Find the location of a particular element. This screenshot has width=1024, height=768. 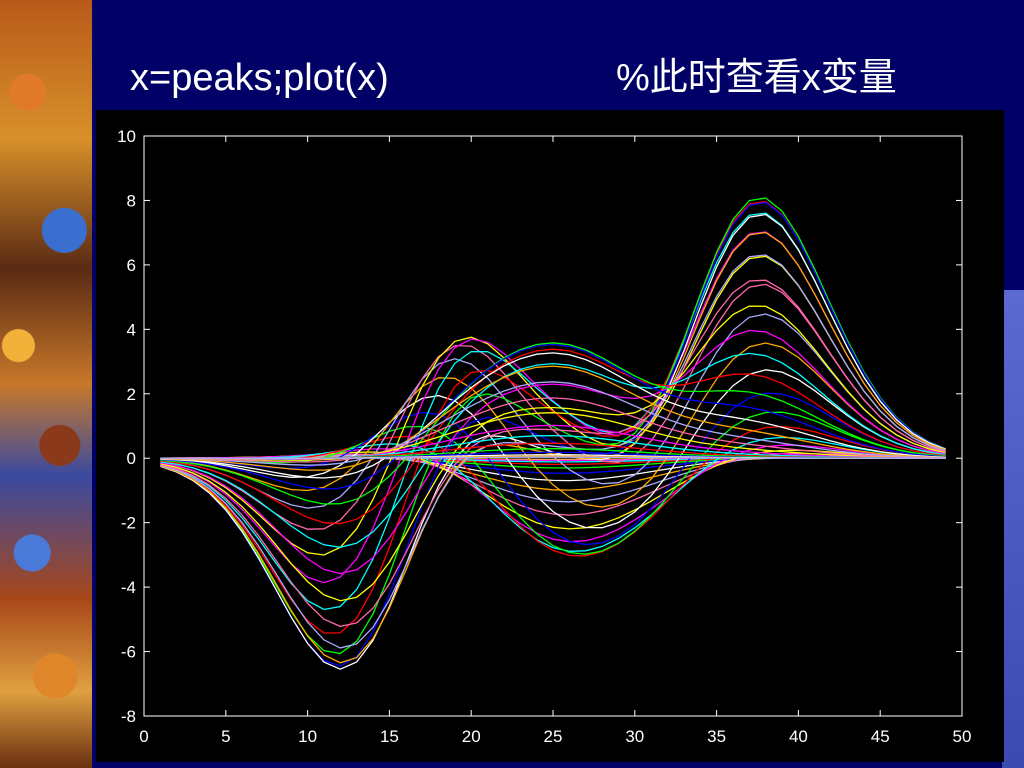

x-tick-label: 30 is located at coordinates (634, 736).